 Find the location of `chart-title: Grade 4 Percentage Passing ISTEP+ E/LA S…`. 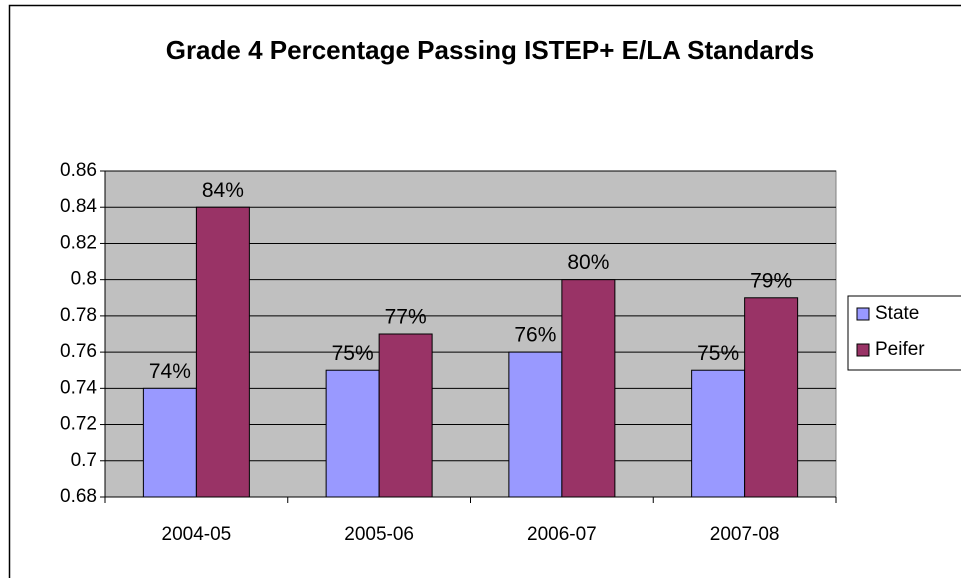

chart-title: Grade 4 Percentage Passing ISTEP+ E/LA S… is located at coordinates (490, 50).